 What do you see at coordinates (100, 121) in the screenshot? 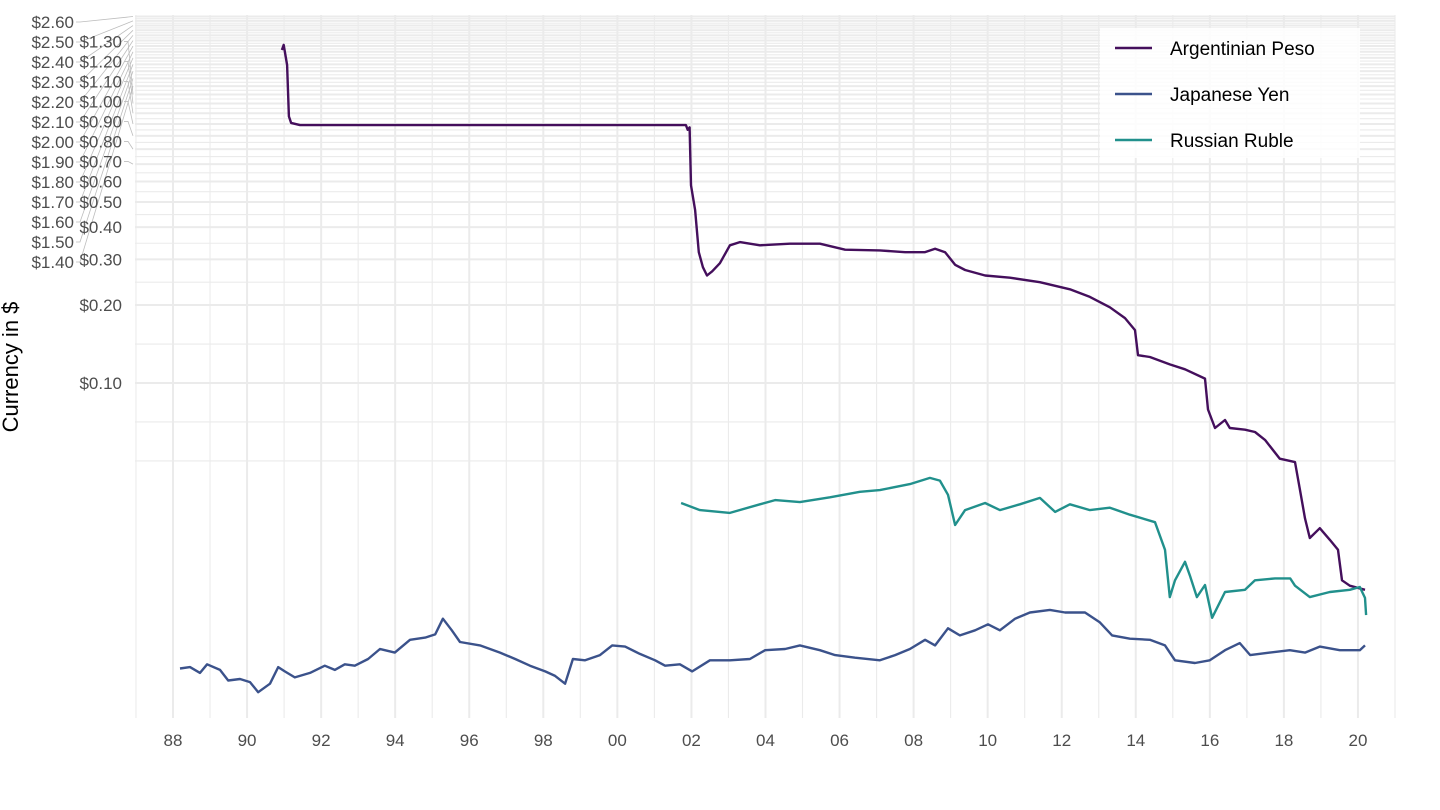
I see `y-tick-label: $0.90` at bounding box center [100, 121].